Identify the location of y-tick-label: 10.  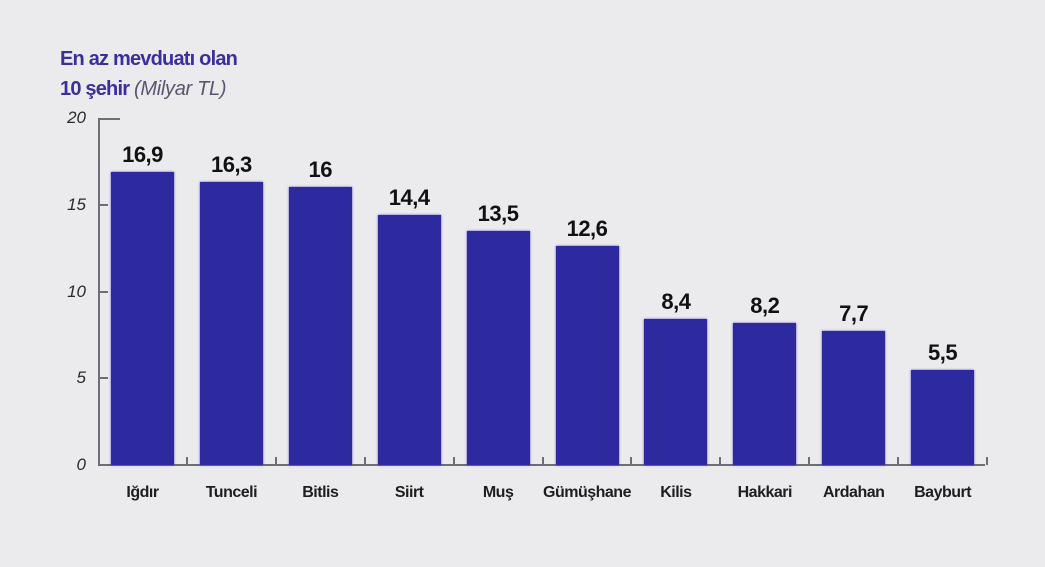
(76, 291).